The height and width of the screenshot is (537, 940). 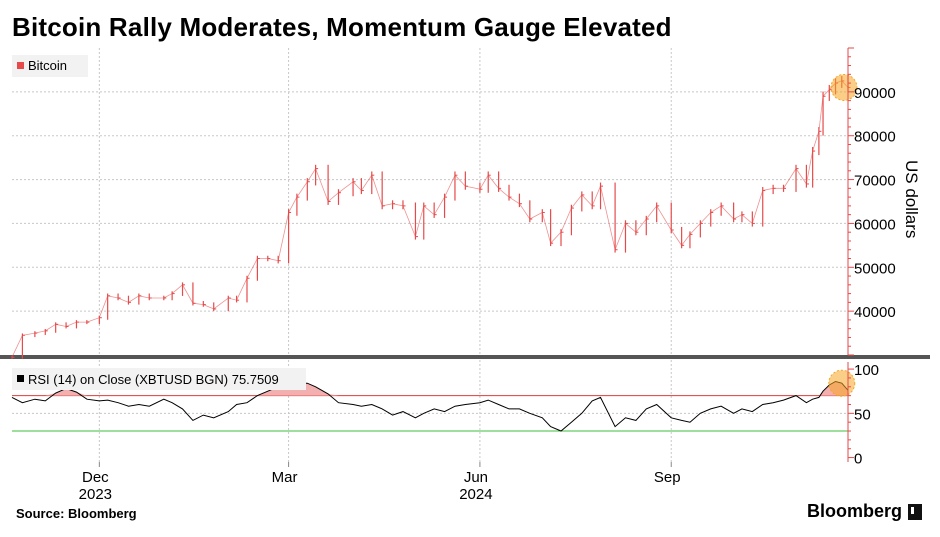 I want to click on price-legend-label: Bitcoin, so click(x=47, y=65).